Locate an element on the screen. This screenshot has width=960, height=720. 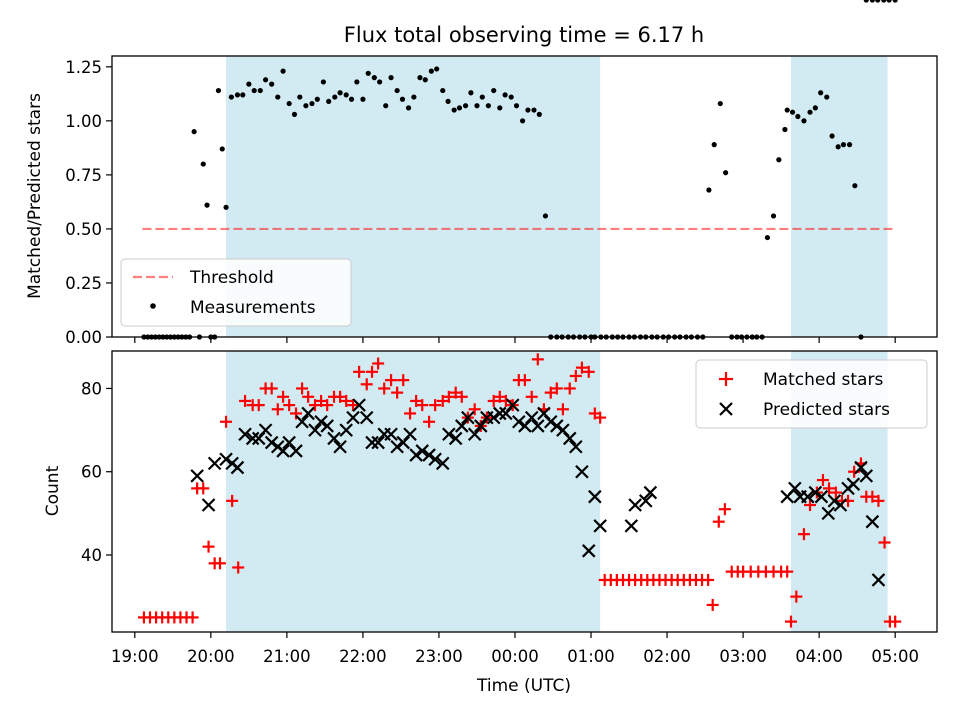
x-tick-label: 05:00 is located at coordinates (895, 656).